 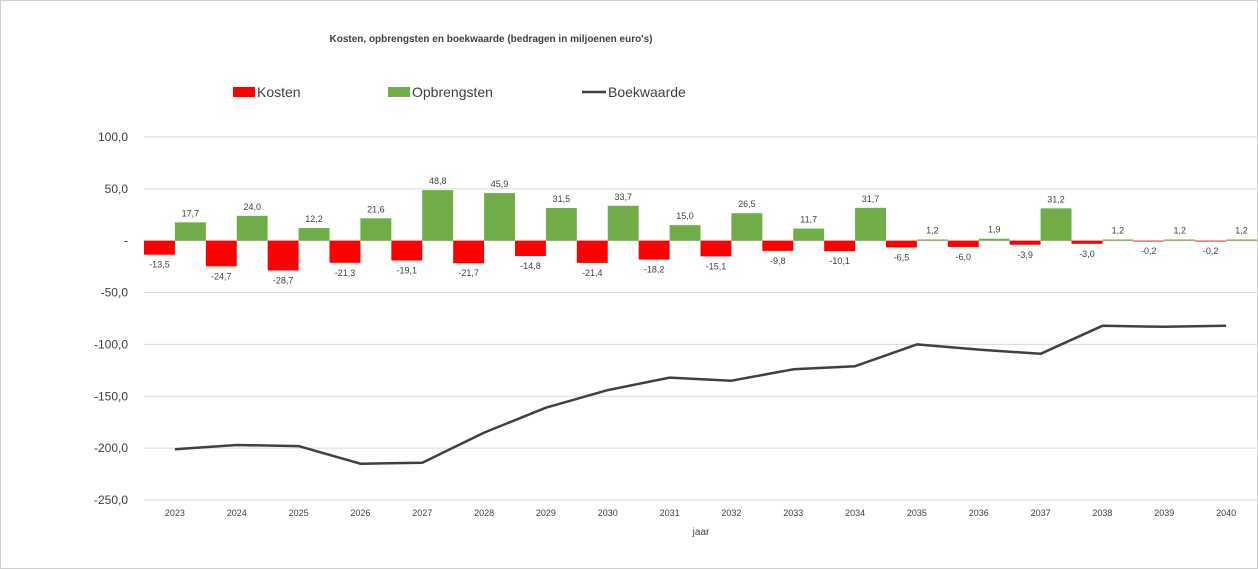 I want to click on data-label-kosten: -13,5, so click(x=159, y=265).